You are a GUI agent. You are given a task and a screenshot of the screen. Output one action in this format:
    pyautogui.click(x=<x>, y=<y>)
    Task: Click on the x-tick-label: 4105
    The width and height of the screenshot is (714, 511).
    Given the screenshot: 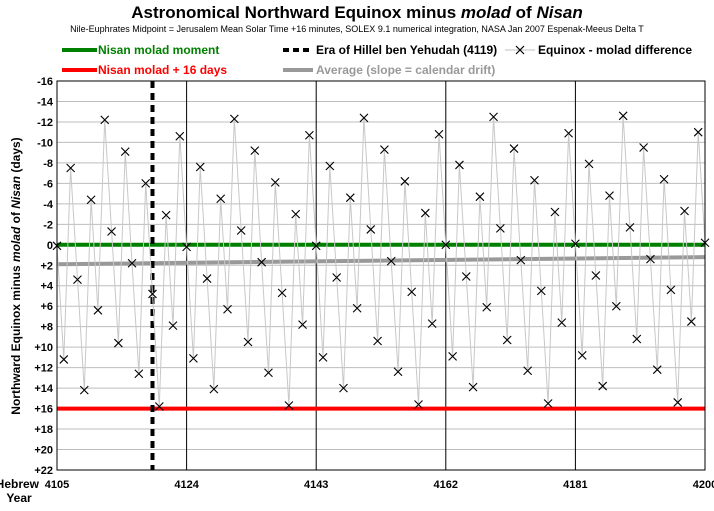 What is the action you would take?
    pyautogui.click(x=57, y=485)
    